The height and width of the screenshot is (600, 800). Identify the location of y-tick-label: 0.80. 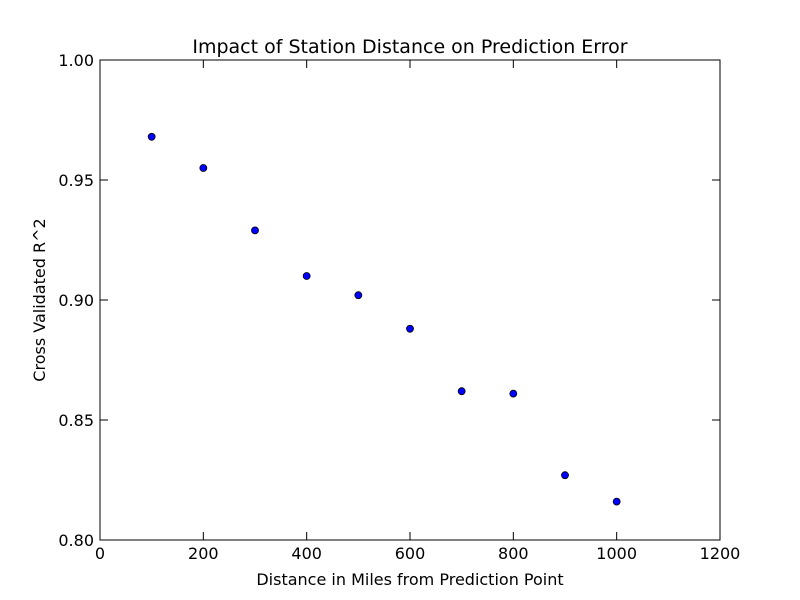
(76, 540).